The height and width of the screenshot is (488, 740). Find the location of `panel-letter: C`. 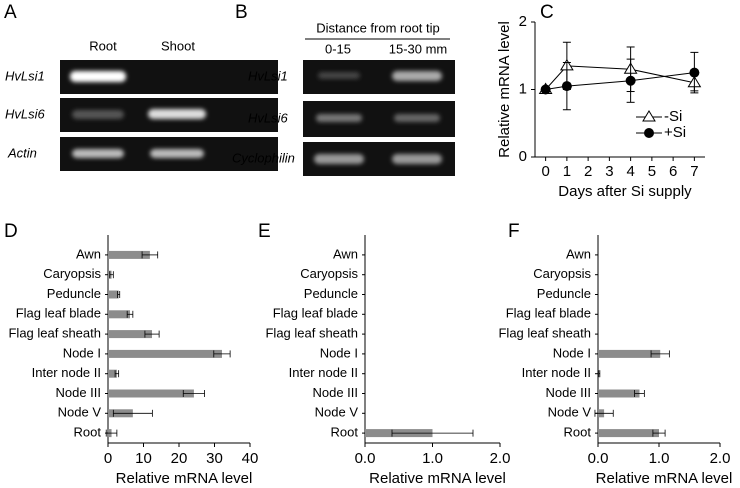

panel-letter: C is located at coordinates (547, 12).